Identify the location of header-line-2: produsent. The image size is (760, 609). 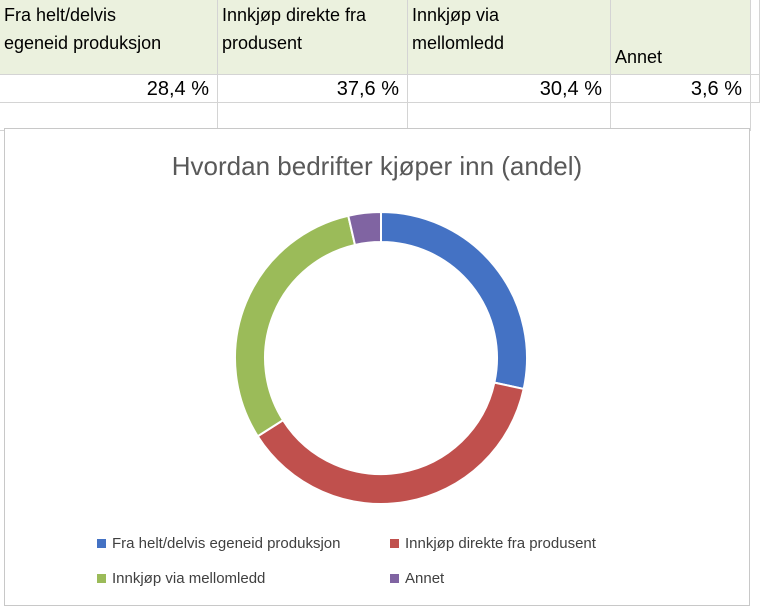
(262, 43).